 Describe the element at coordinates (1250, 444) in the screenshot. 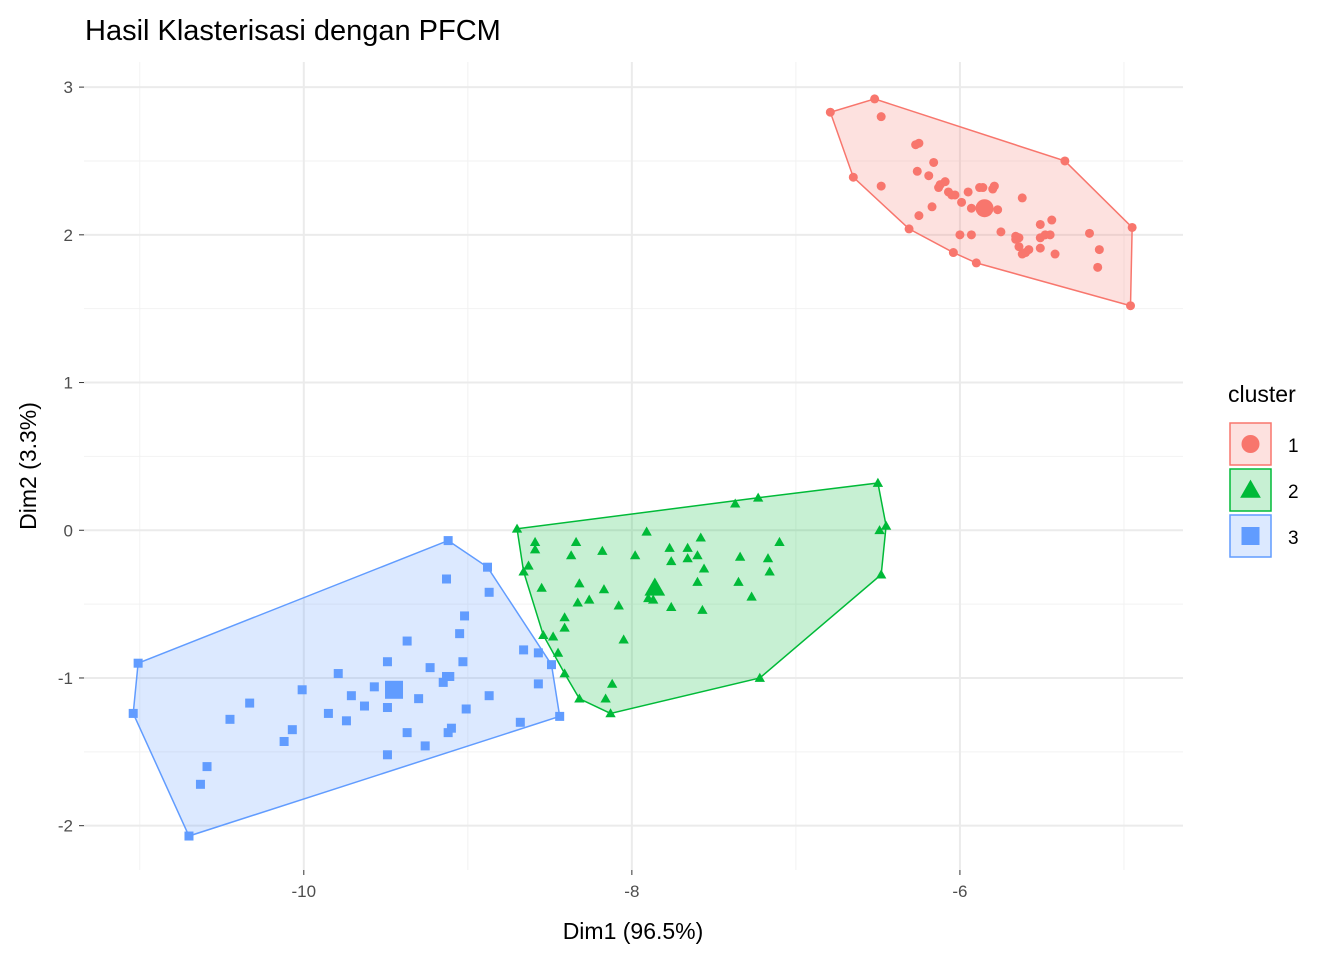

I see `legend-circle-icon` at that location.